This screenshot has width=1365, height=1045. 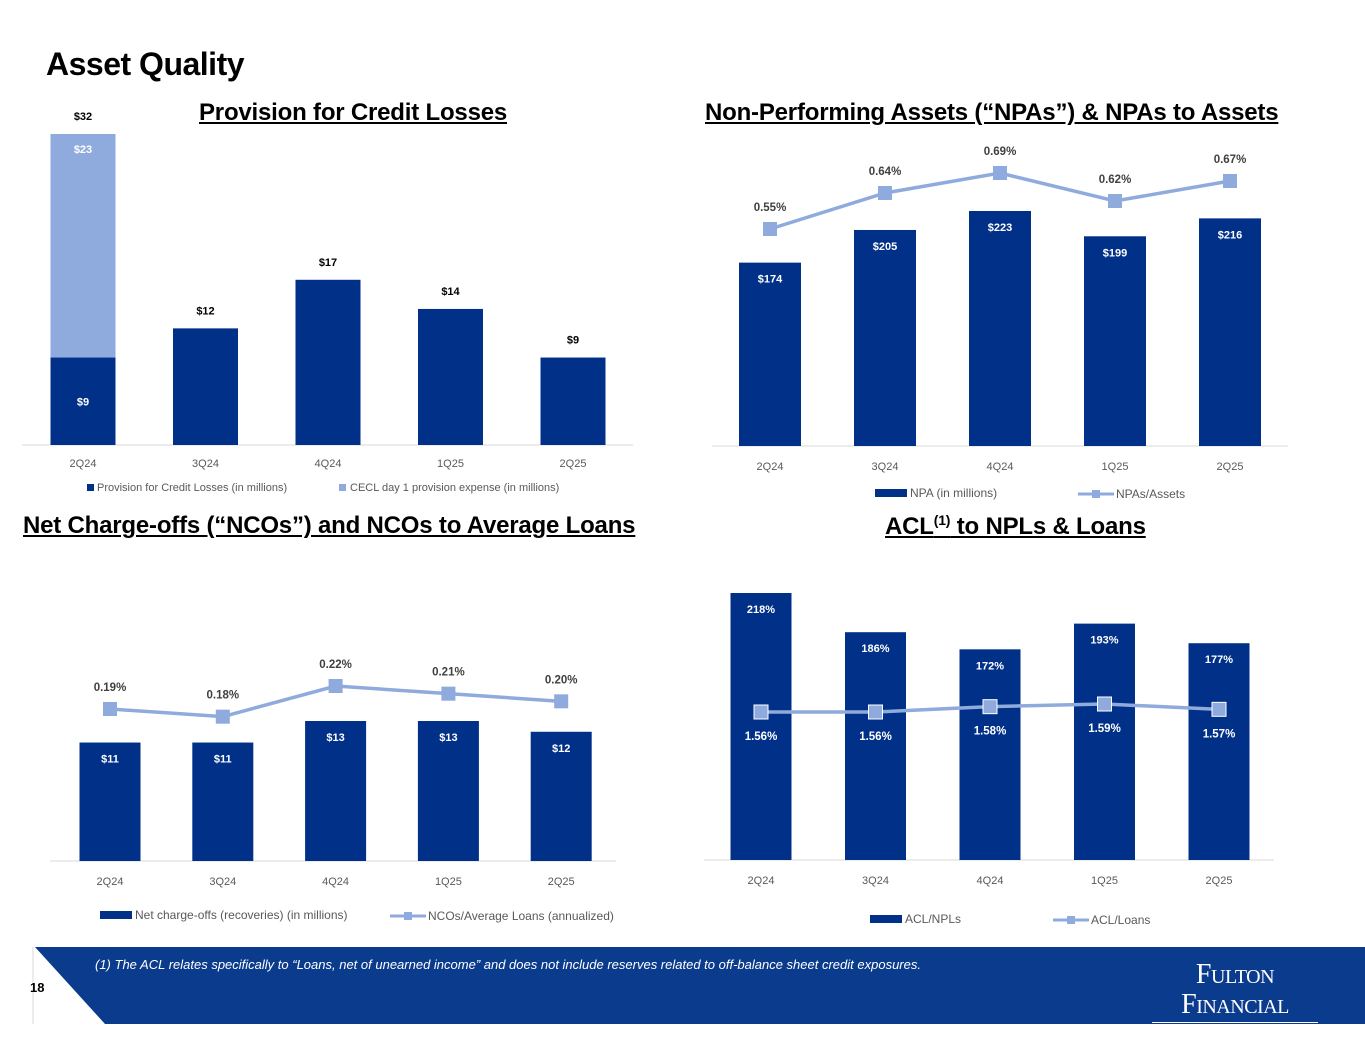 What do you see at coordinates (885, 467) in the screenshot?
I see `npa-tick-3Q24: 3Q24` at bounding box center [885, 467].